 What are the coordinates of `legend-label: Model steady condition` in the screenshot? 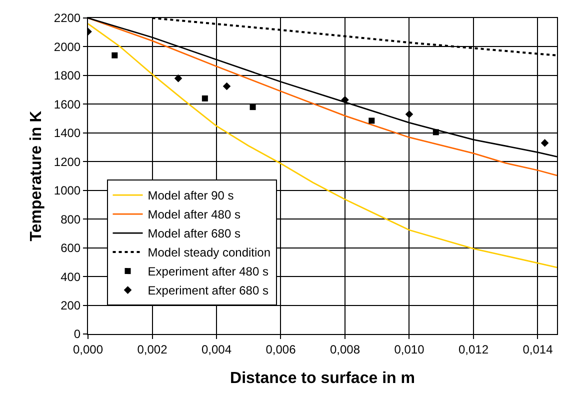 It's located at (209, 253).